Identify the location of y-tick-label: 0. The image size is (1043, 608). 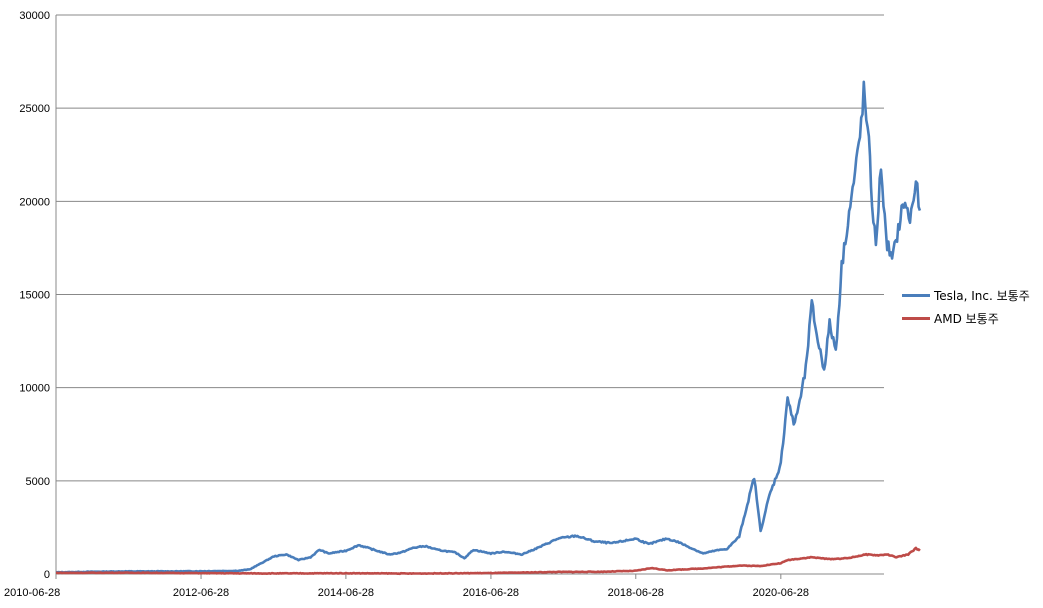
(47, 575).